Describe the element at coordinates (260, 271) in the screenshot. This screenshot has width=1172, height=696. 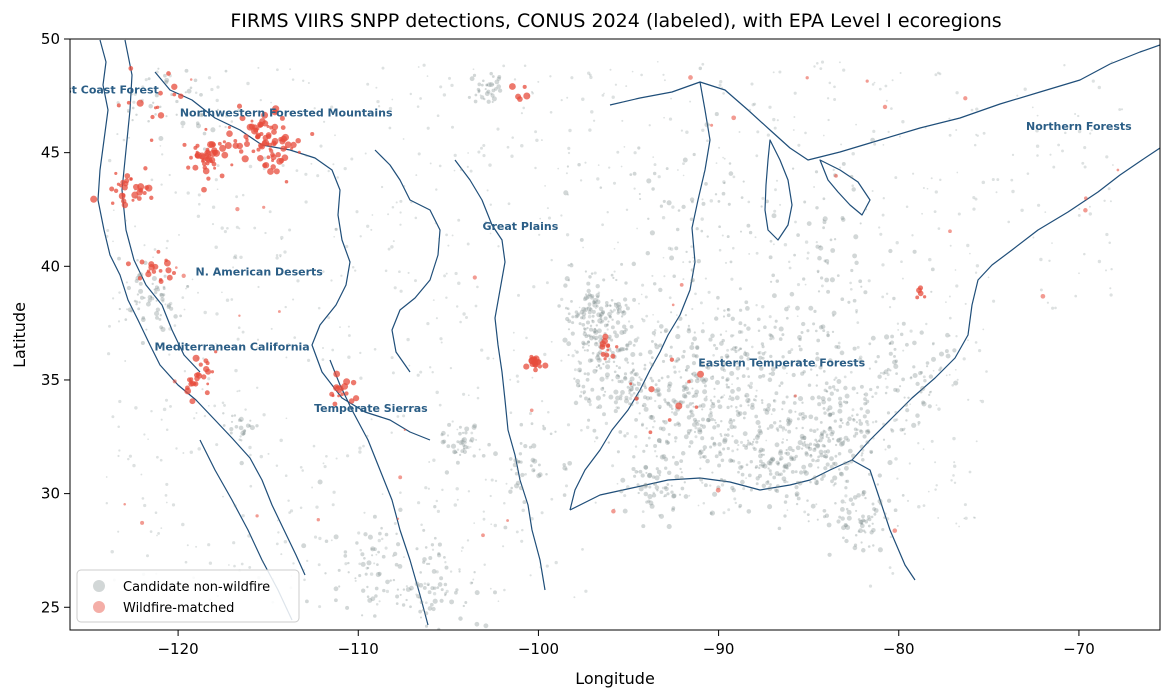
I see `ecoregion-label: N. American Deserts` at that location.